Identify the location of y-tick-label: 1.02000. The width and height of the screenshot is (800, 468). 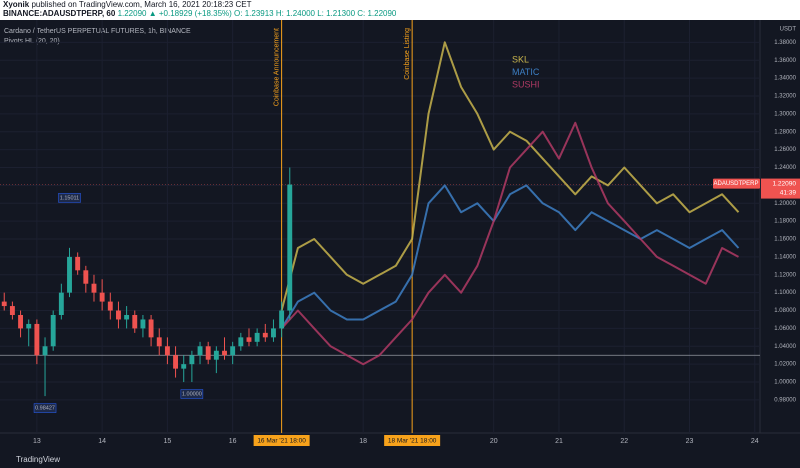
(785, 365).